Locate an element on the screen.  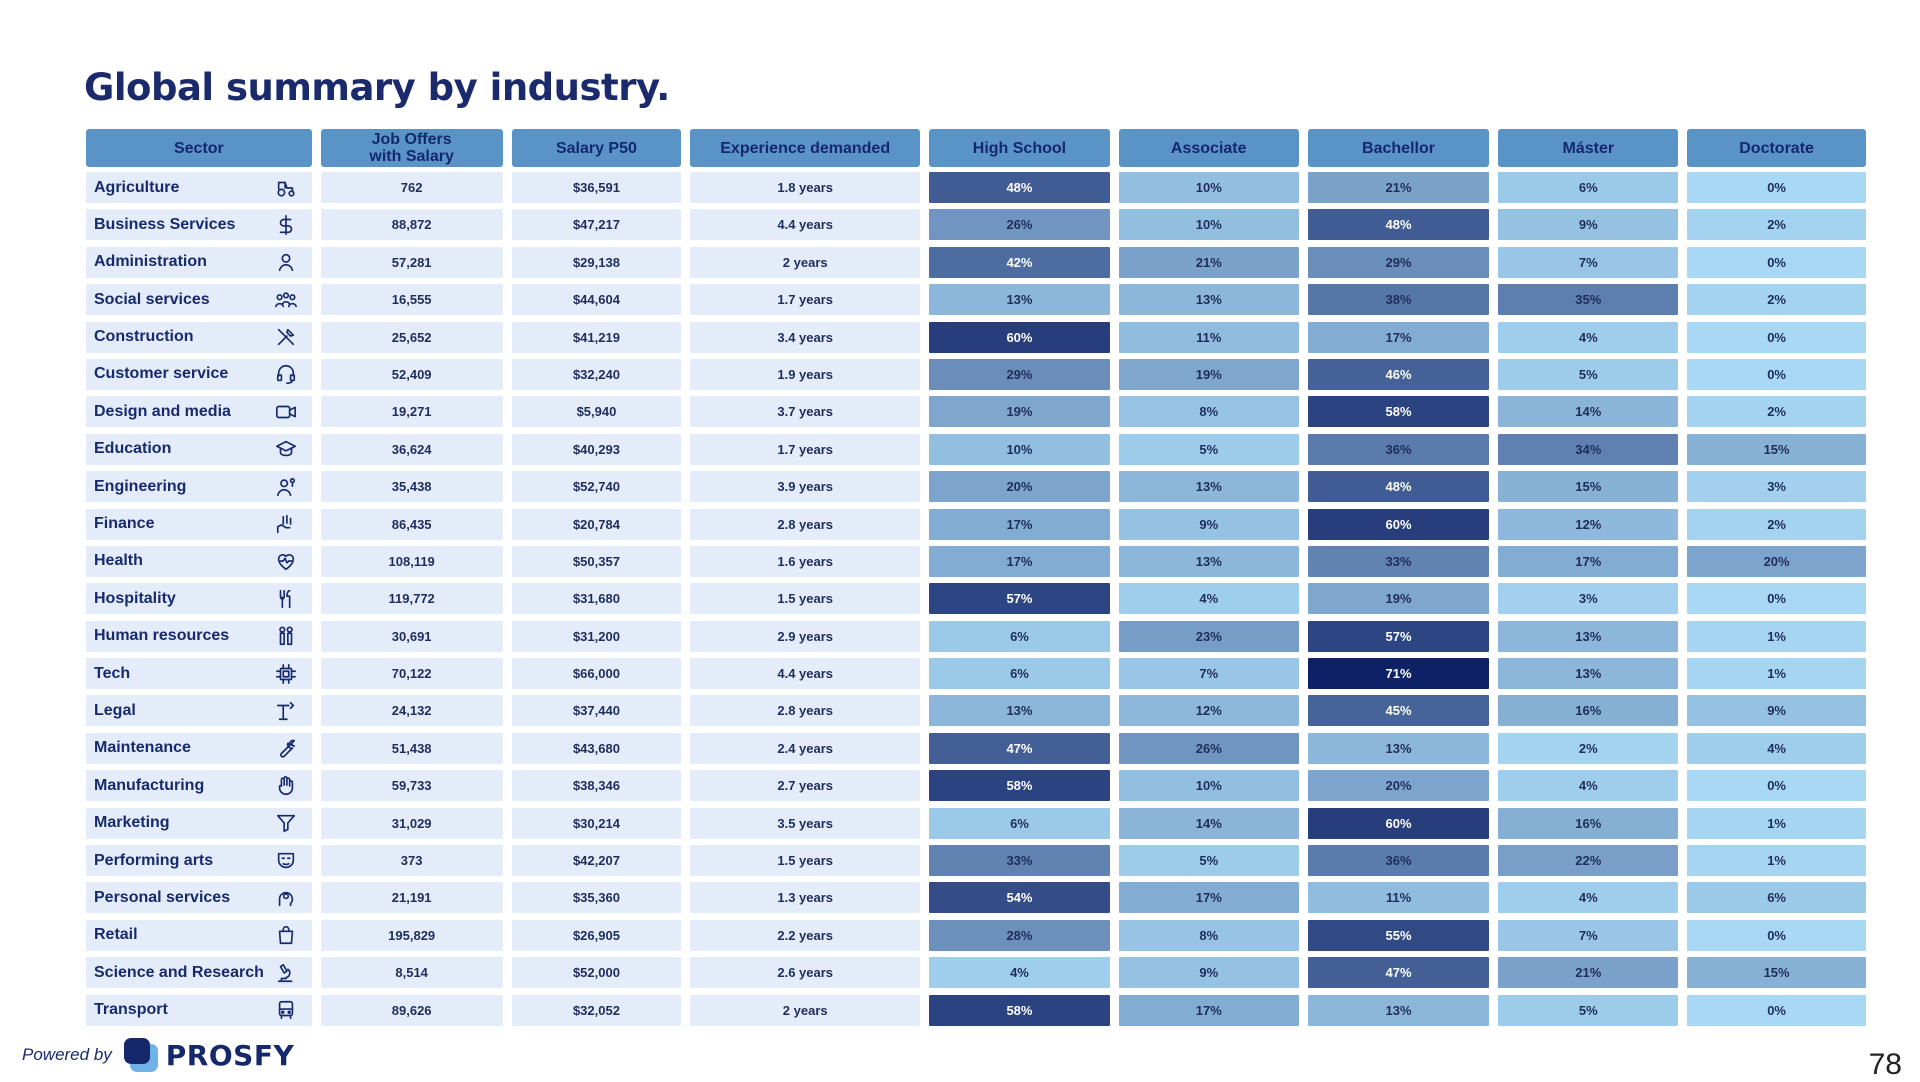
job-offers-cell: 8,514 is located at coordinates (411, 973).